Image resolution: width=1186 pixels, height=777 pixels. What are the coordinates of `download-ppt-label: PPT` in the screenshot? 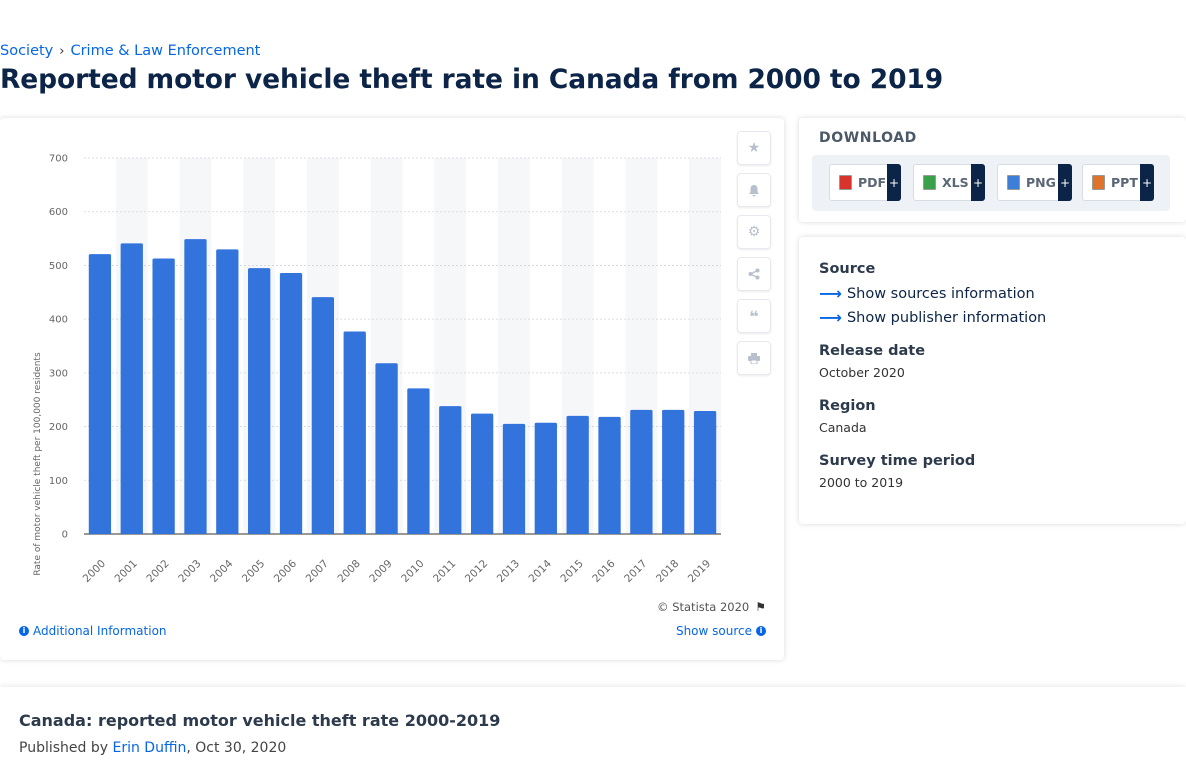 It's located at (1124, 182).